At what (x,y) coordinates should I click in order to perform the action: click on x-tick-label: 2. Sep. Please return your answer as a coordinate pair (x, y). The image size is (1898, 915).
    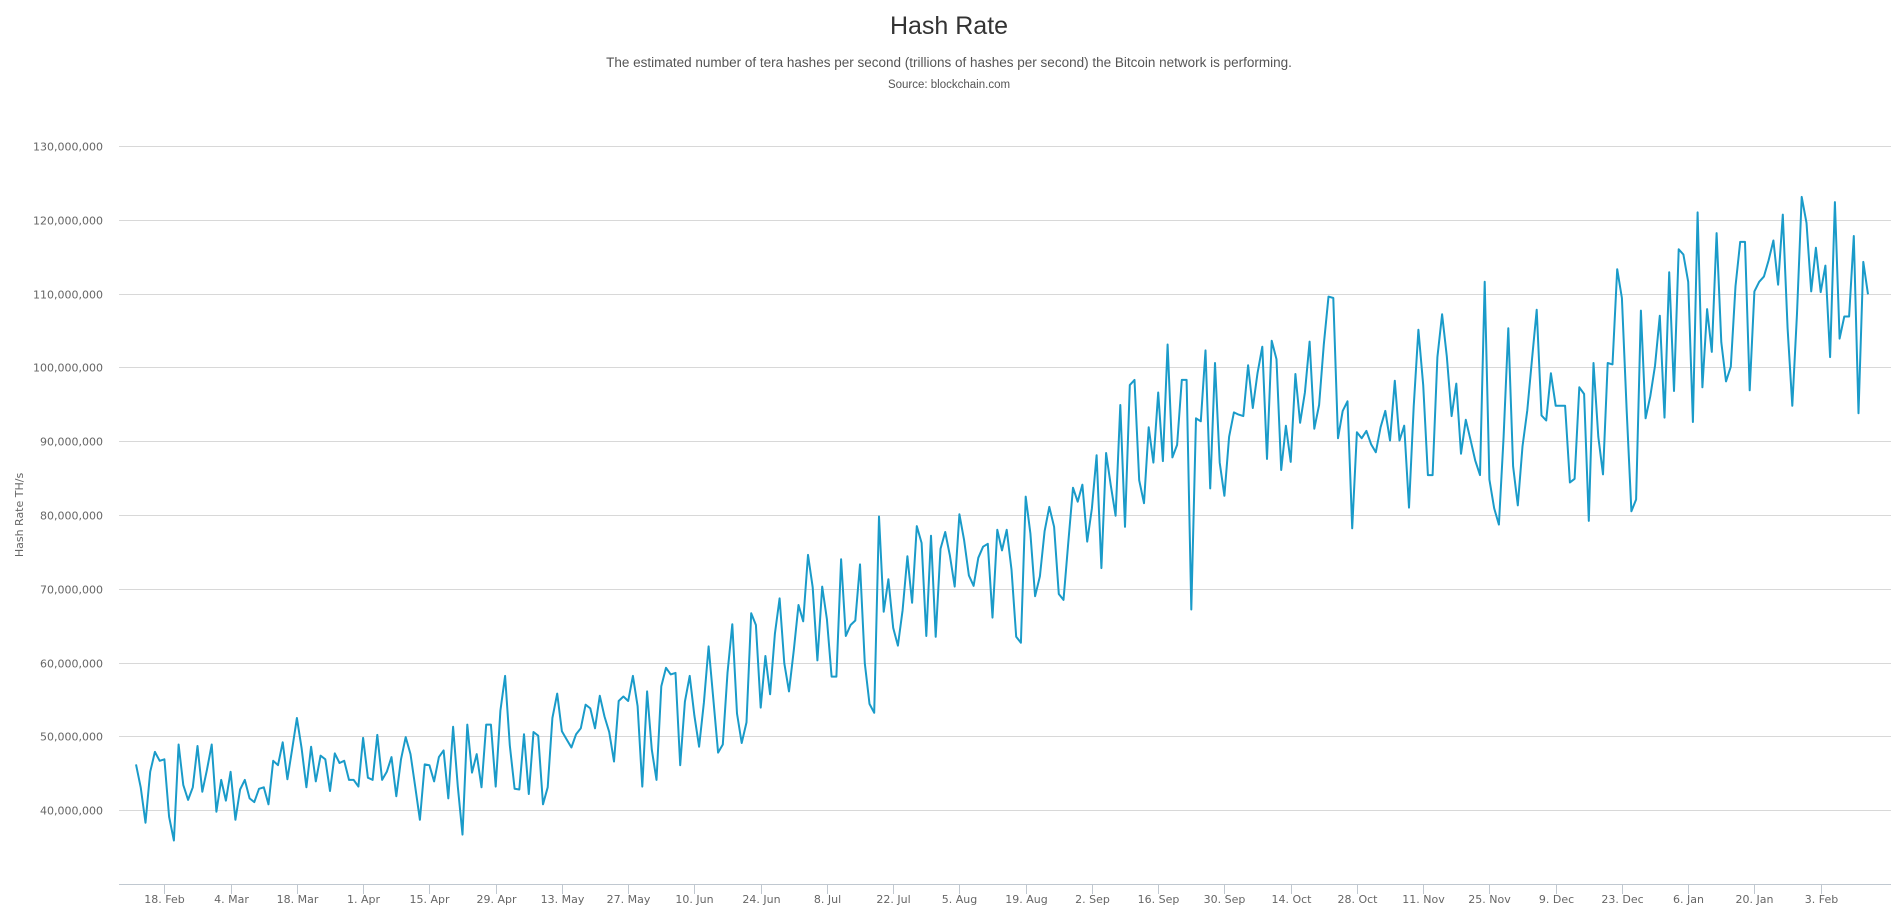
    Looking at the image, I should click on (1092, 899).